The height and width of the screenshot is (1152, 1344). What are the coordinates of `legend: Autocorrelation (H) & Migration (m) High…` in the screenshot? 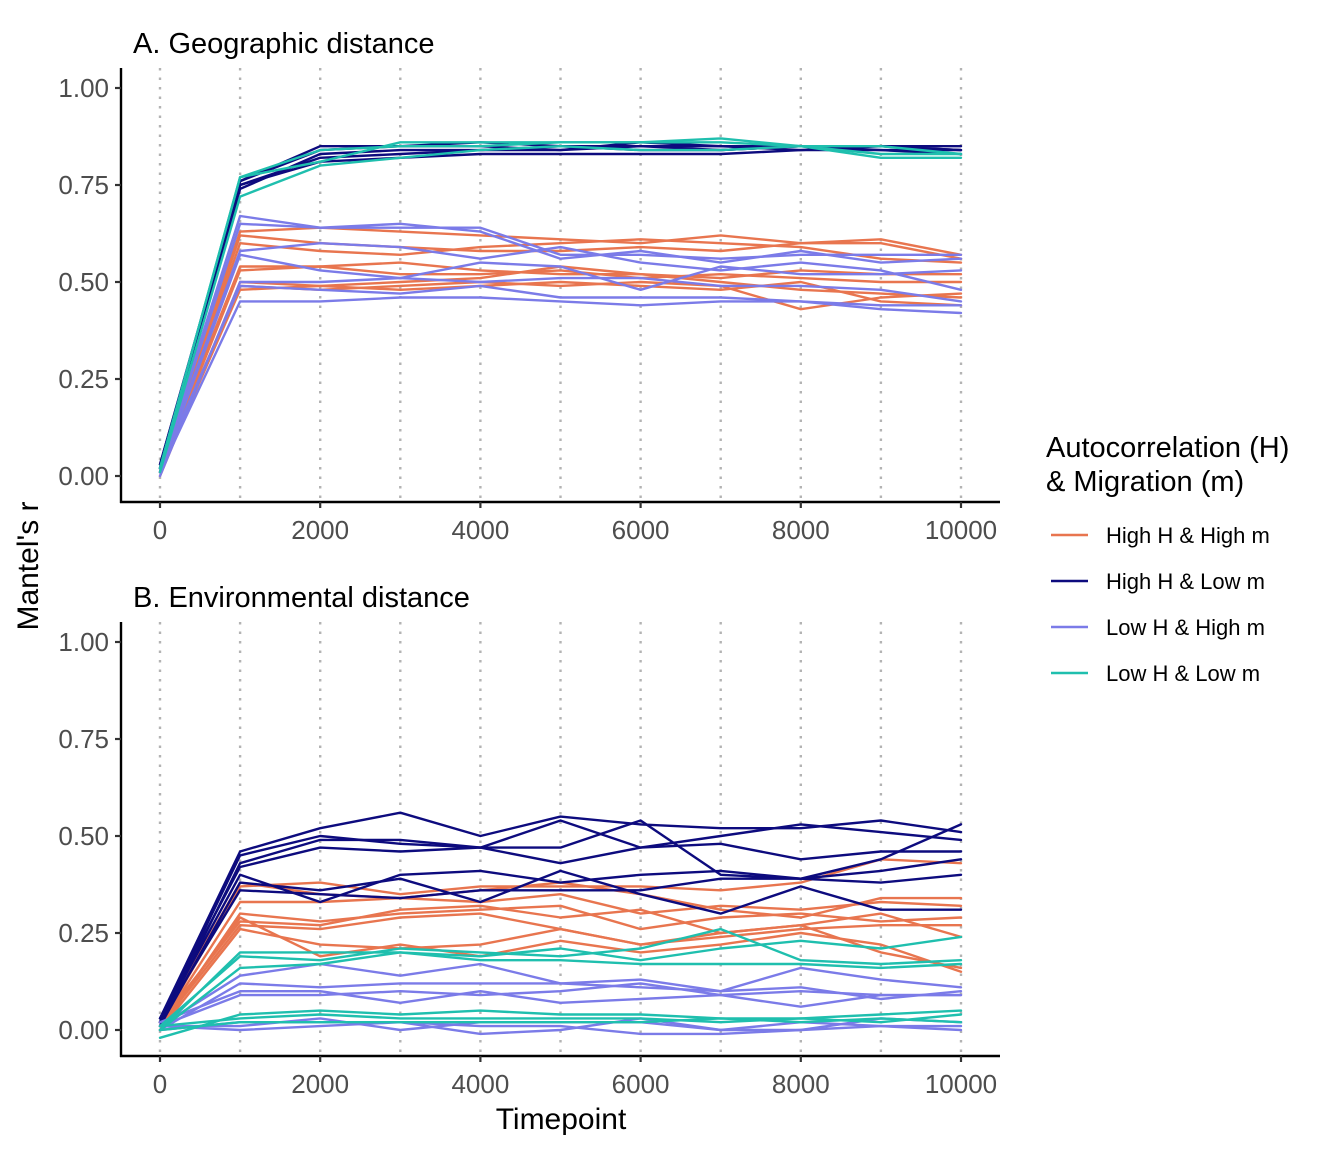 It's located at (1167, 559).